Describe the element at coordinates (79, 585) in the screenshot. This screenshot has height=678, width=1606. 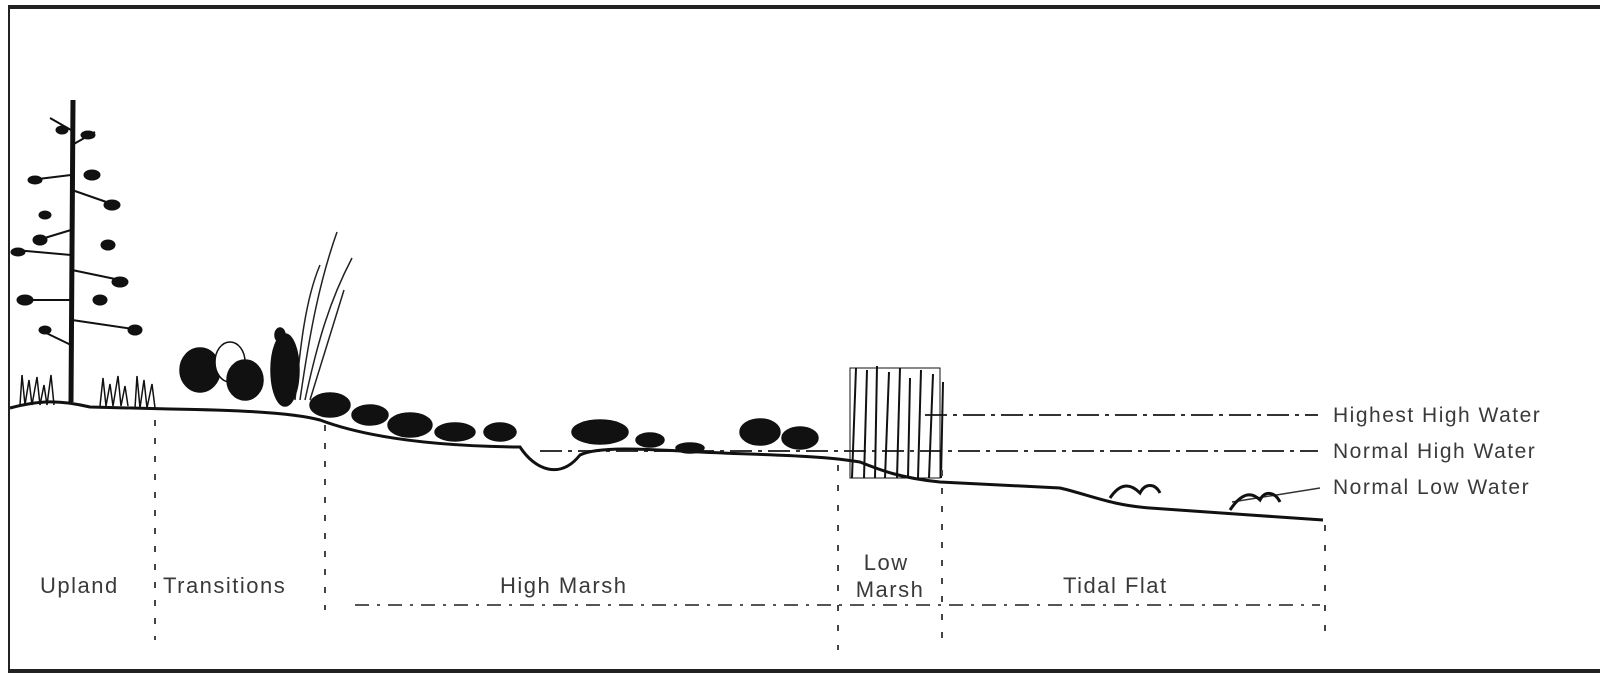
I see `zone-label-upland: Upland` at that location.